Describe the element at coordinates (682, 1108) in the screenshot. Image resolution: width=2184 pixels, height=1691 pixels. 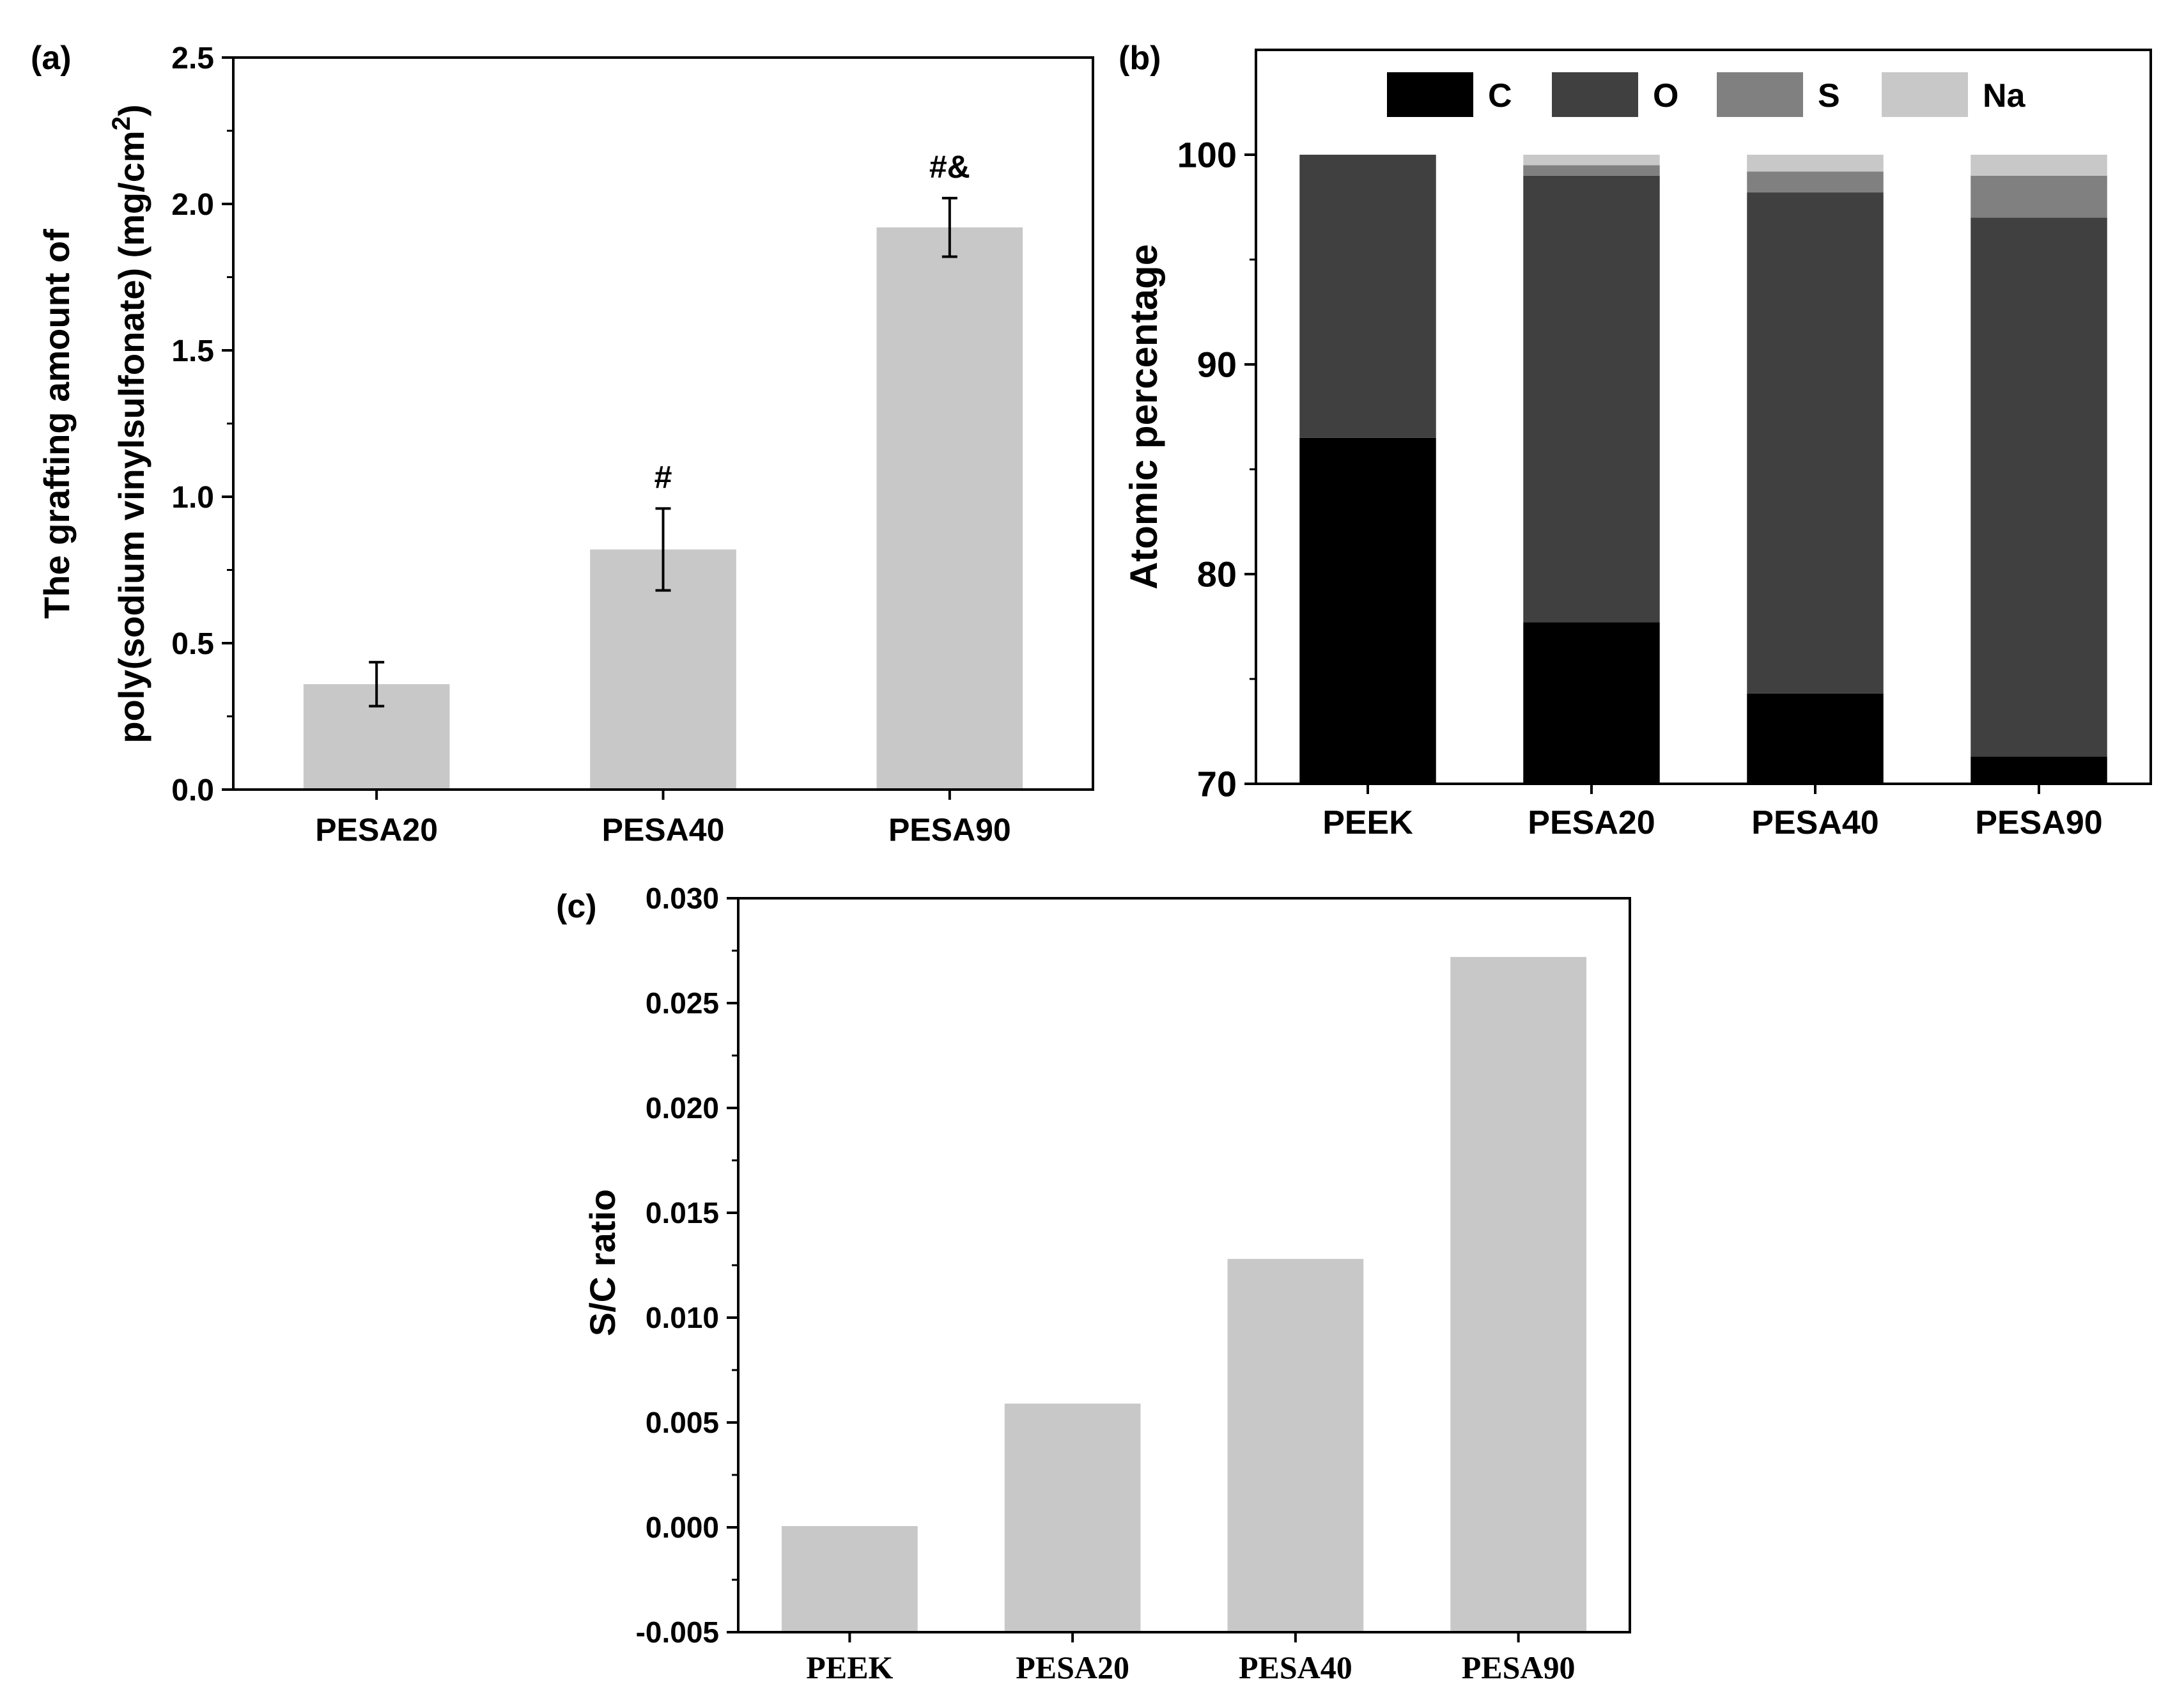
I see `panel-c-ytick-label: 0.020` at that location.